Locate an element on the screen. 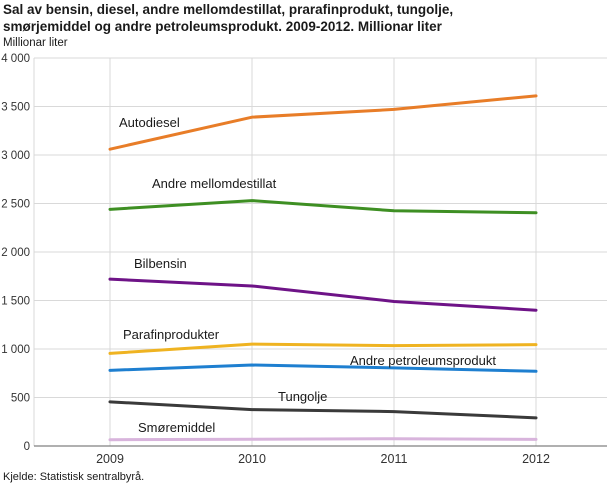 This screenshot has width=610, height=488. series-line-parafinprodukter is located at coordinates (323, 348).